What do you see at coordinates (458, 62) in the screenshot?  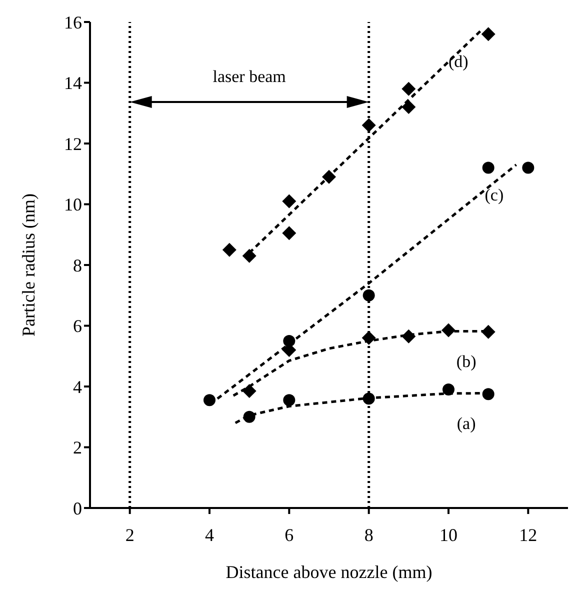 I see `annotation: (d)` at bounding box center [458, 62].